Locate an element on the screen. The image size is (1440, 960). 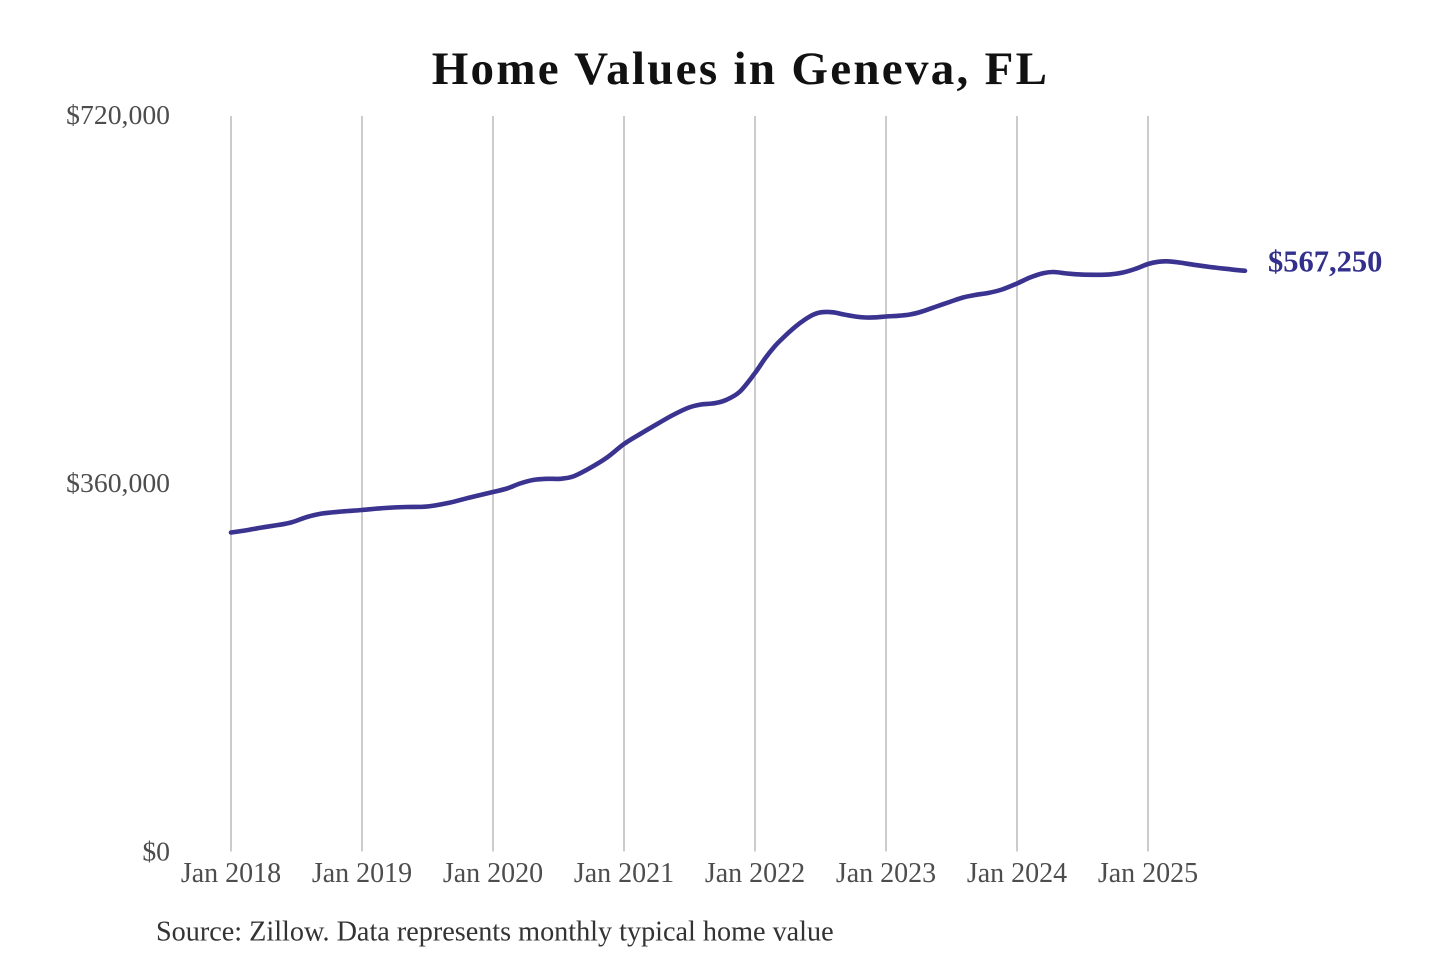
svg-text: Jan 2018 is located at coordinates (231, 873).